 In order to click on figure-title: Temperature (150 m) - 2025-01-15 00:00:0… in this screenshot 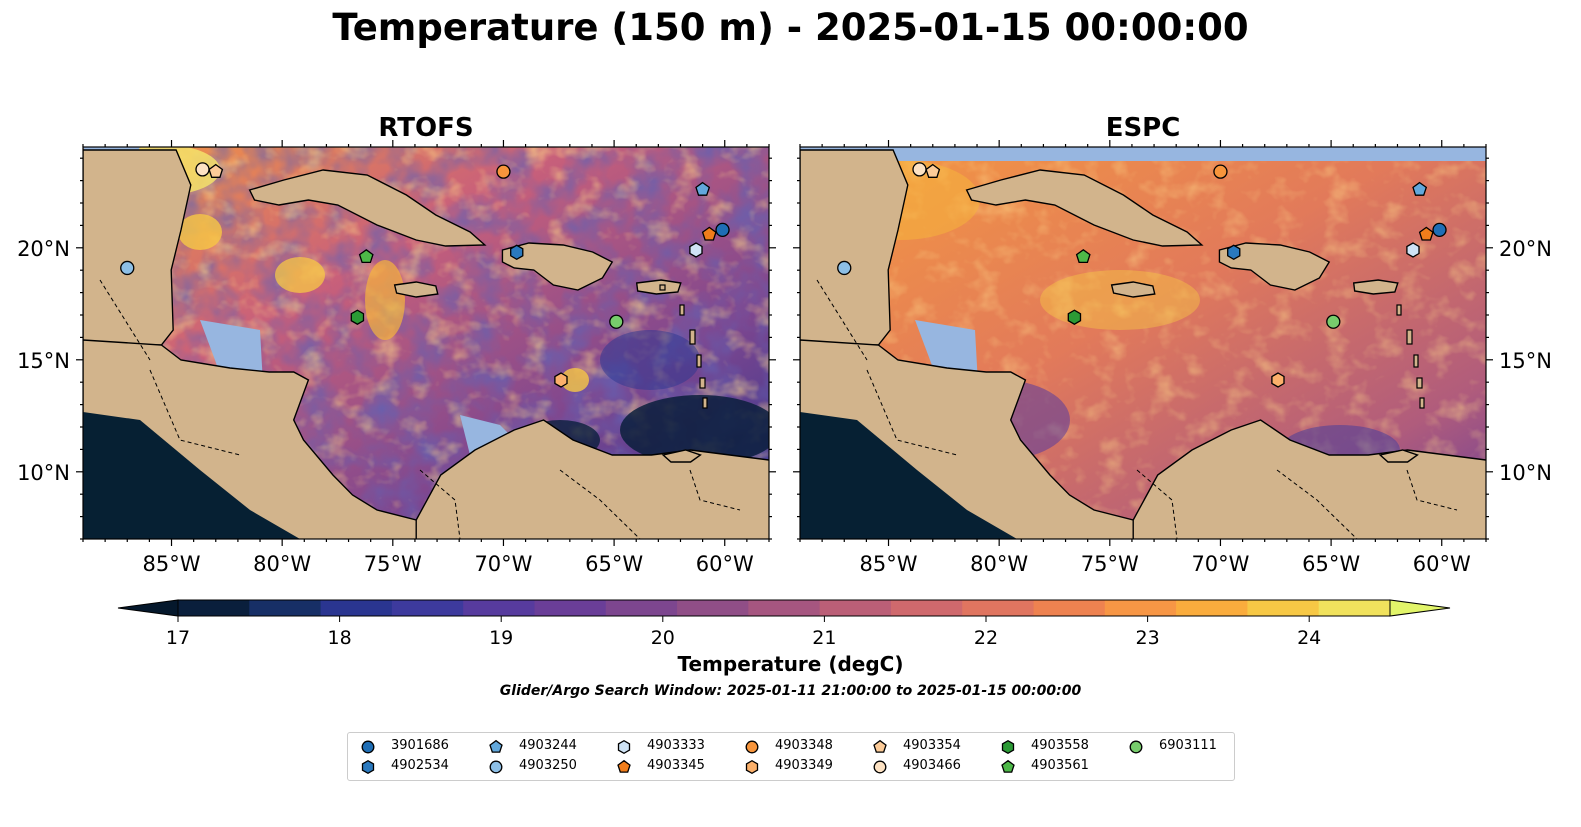, I will do `click(790, 27)`.